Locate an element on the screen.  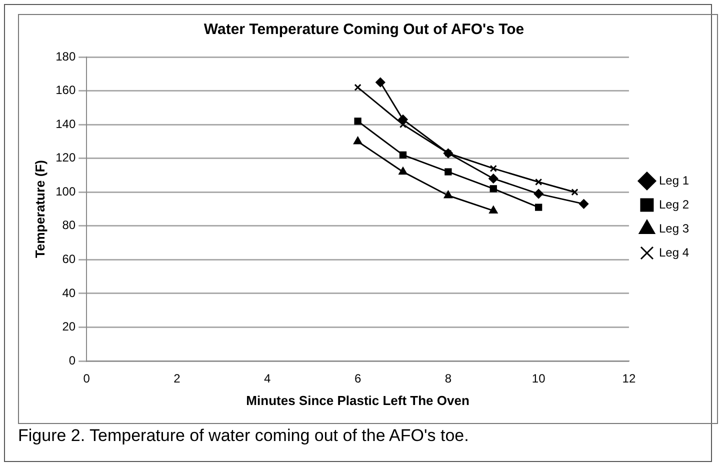
y-tick-label: 80 is located at coordinates (69, 225).